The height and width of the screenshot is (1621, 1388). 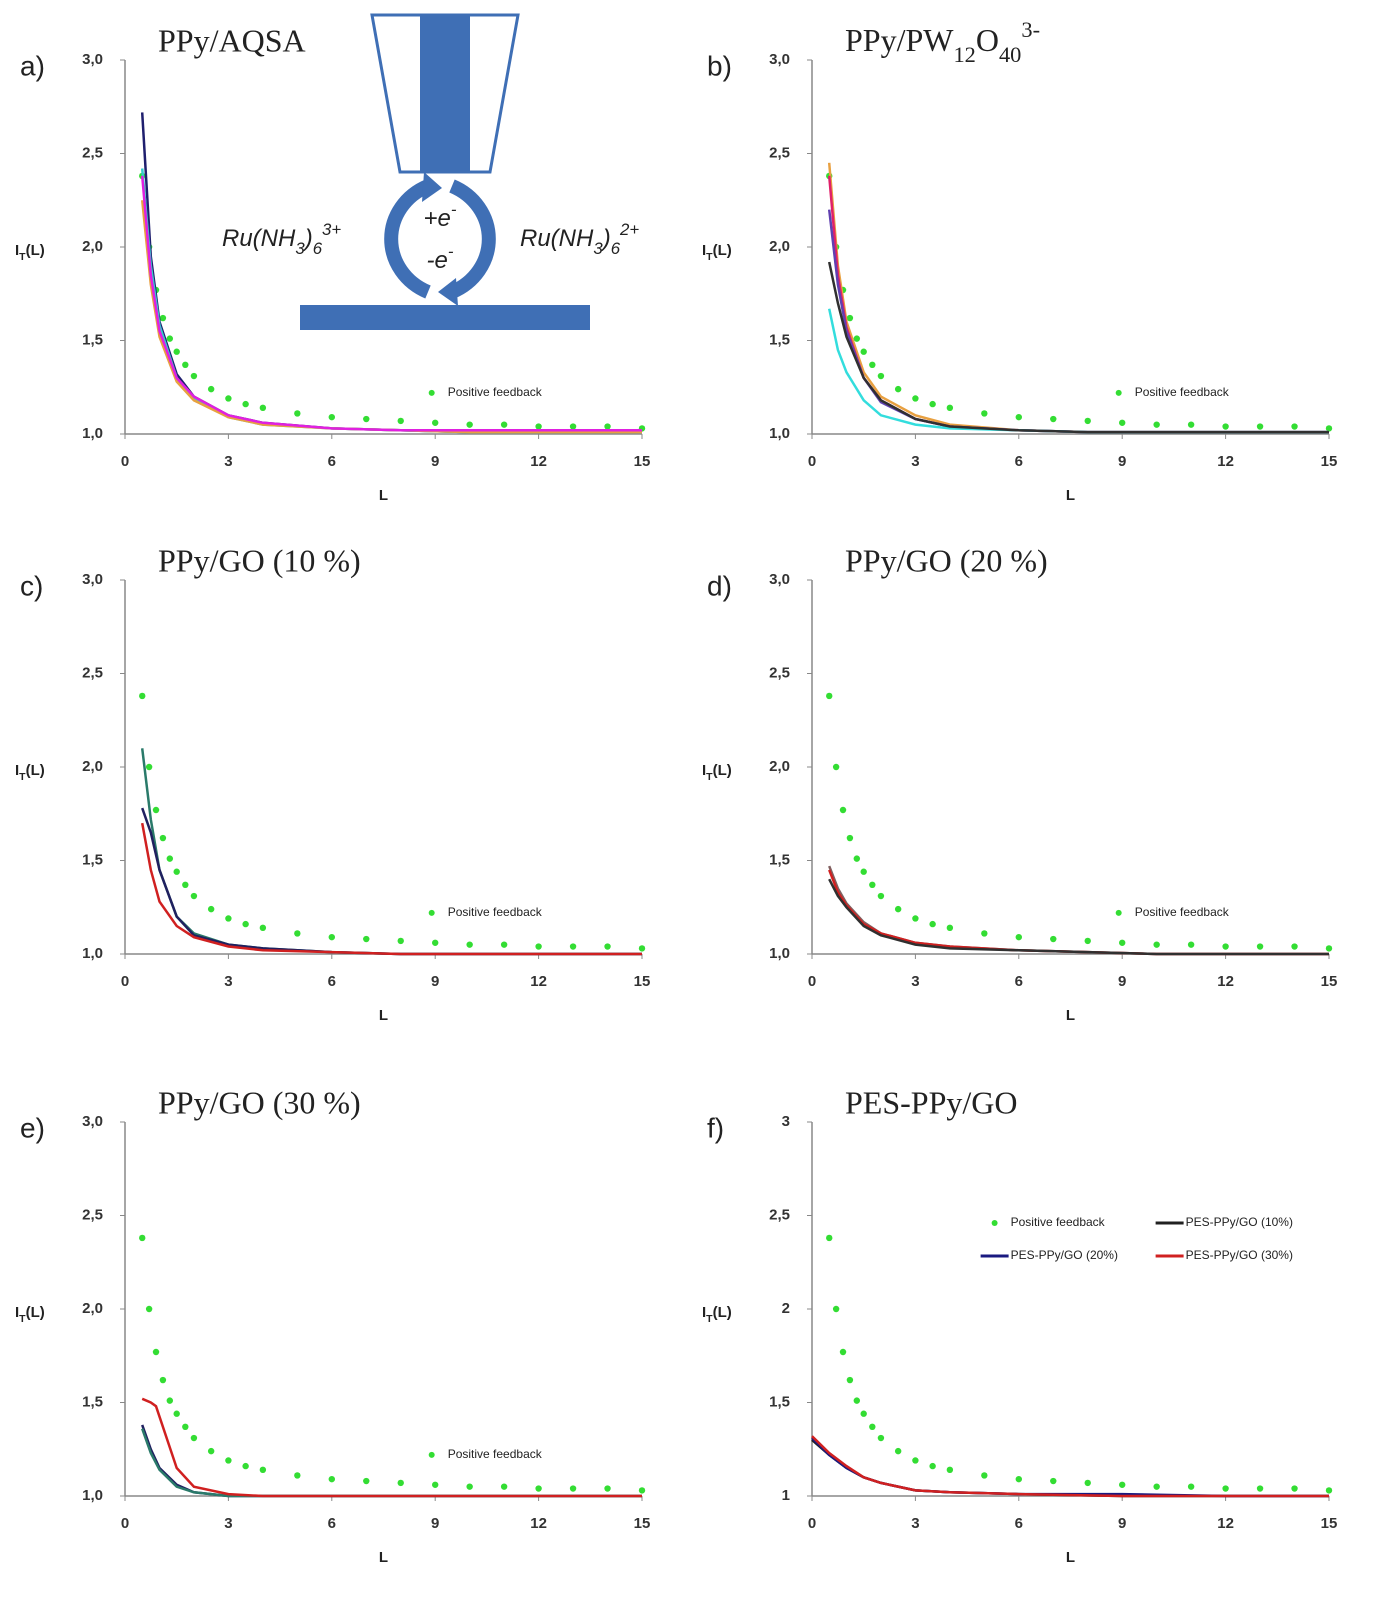 I want to click on inset-label-run: ), so click(x=307, y=238).